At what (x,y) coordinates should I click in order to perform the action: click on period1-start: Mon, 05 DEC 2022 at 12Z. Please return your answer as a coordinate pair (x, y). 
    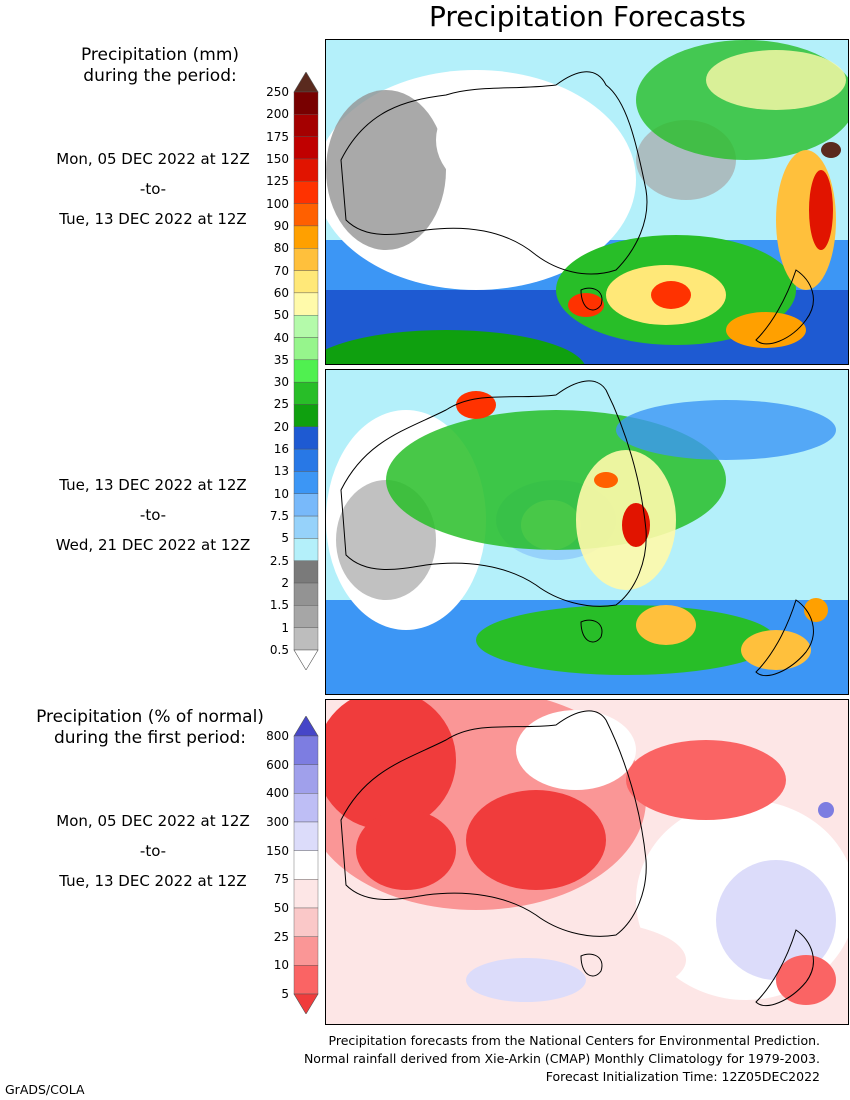
    Looking at the image, I should click on (153, 159).